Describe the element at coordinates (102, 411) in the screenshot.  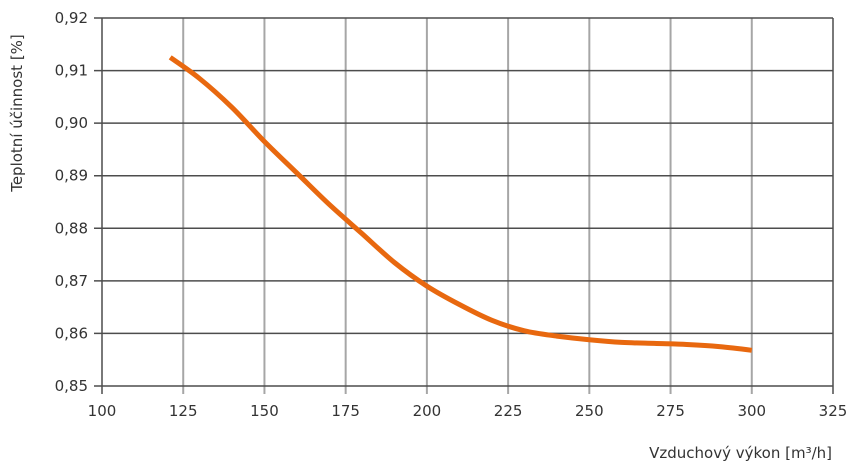
I see `x-tick-label: 100` at that location.